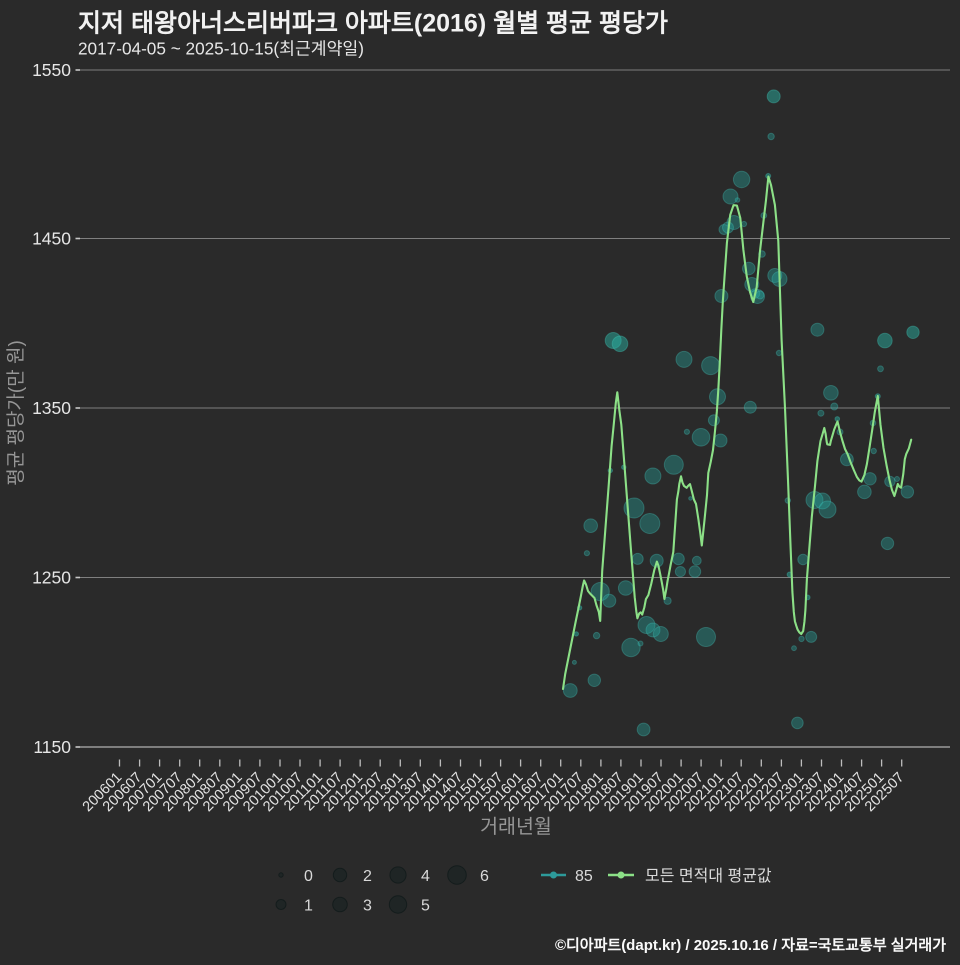  Describe the element at coordinates (51, 239) in the screenshot. I see `svg-text: 1450` at that location.